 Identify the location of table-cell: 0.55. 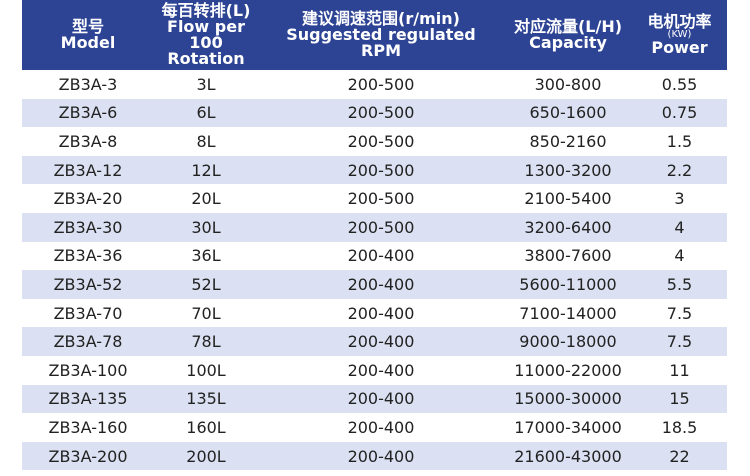
(679, 84).